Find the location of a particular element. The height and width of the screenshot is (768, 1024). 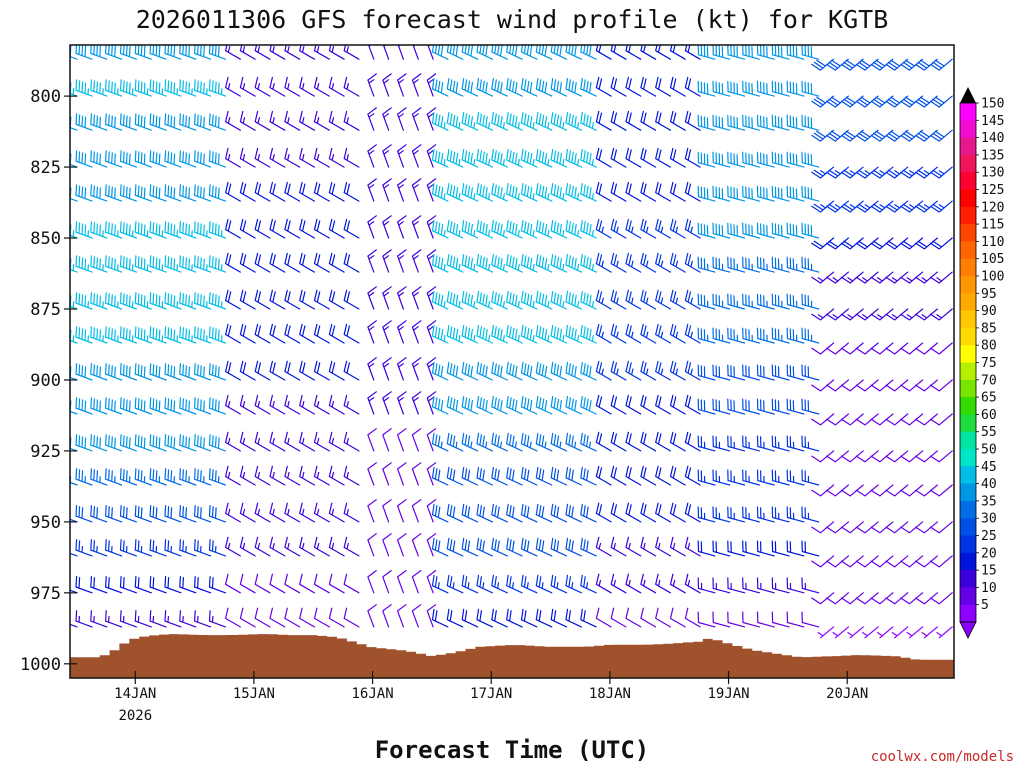

x-tick-label: 20JAN is located at coordinates (847, 694).